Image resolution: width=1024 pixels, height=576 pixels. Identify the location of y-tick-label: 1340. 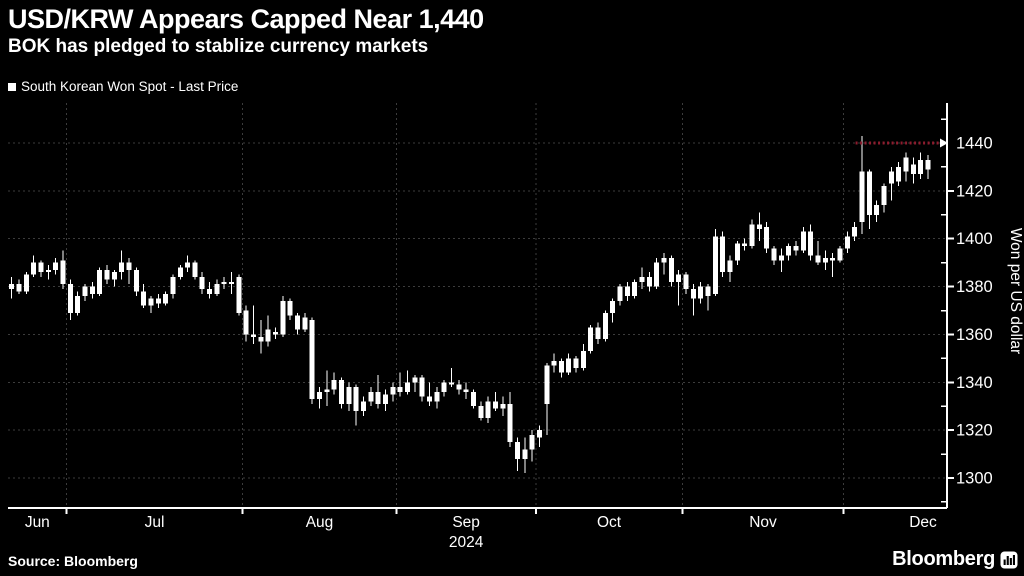
(974, 383).